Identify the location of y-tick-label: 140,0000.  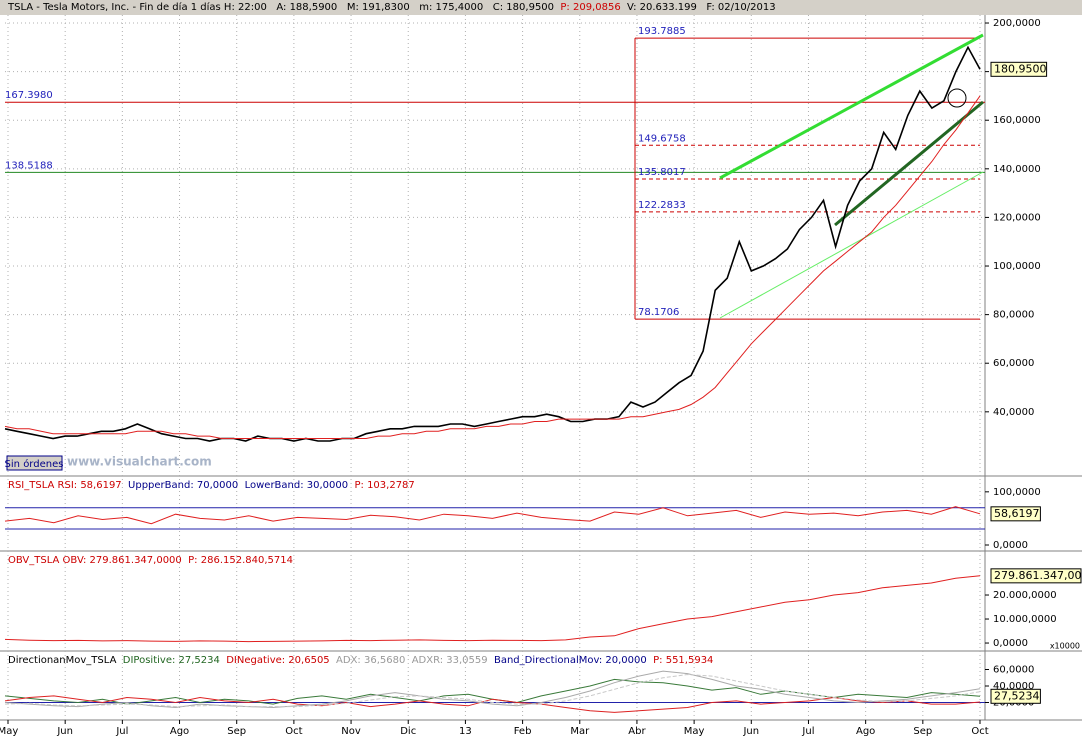
(1017, 169).